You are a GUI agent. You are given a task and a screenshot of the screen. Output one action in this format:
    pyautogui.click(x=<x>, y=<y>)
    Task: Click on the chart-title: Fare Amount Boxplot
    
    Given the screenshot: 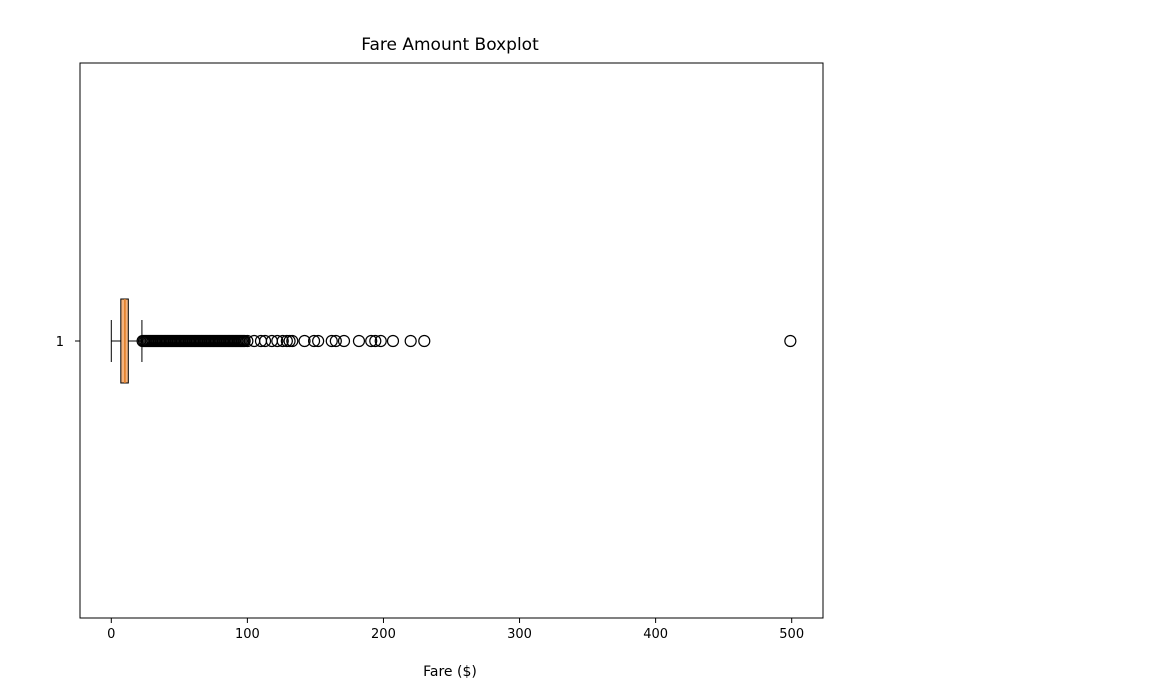 What is the action you would take?
    pyautogui.click(x=450, y=45)
    